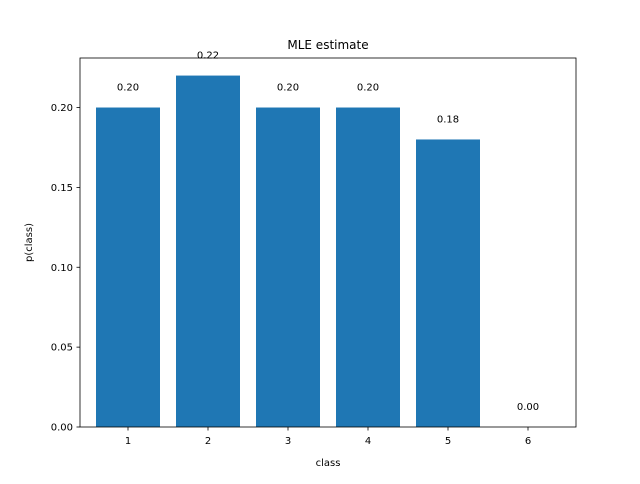 Image resolution: width=640 pixels, height=484 pixels. I want to click on x-tick-label: 4, so click(368, 441).